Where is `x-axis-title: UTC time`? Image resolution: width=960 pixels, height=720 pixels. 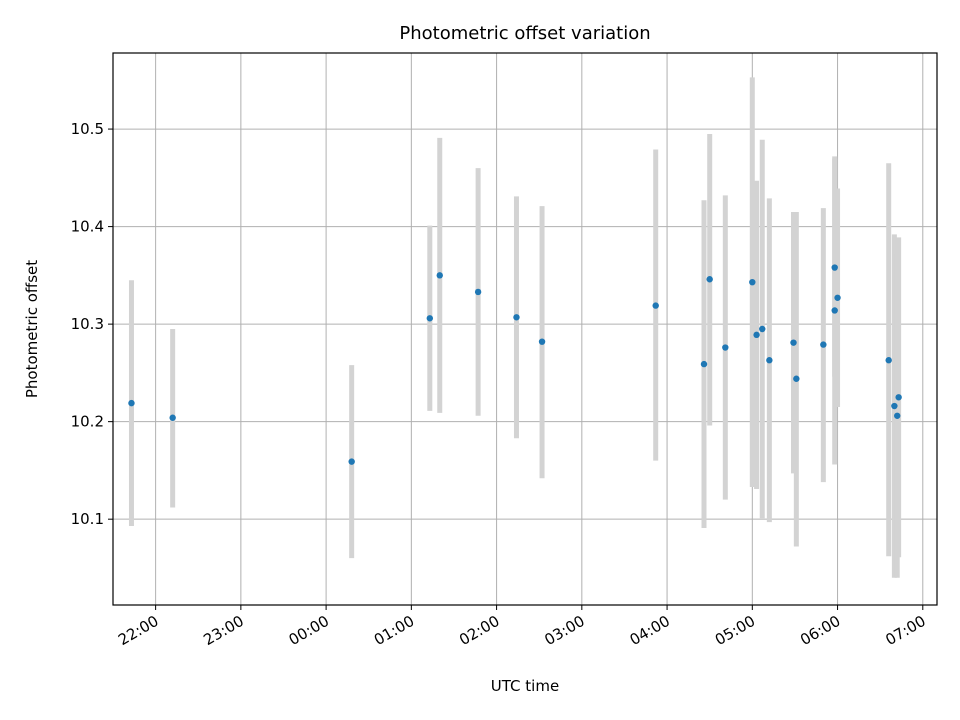 x-axis-title: UTC time is located at coordinates (525, 686).